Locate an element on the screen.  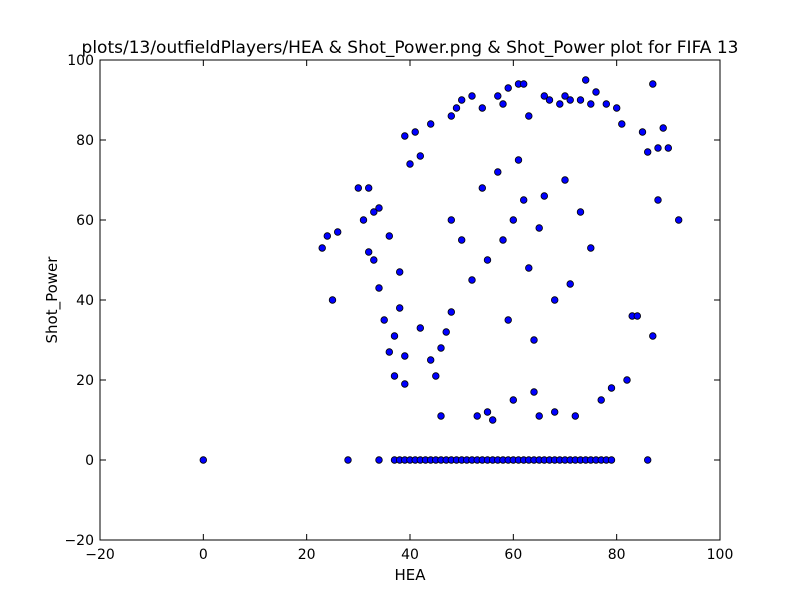
y-tick-label: −20 is located at coordinates (79, 541).